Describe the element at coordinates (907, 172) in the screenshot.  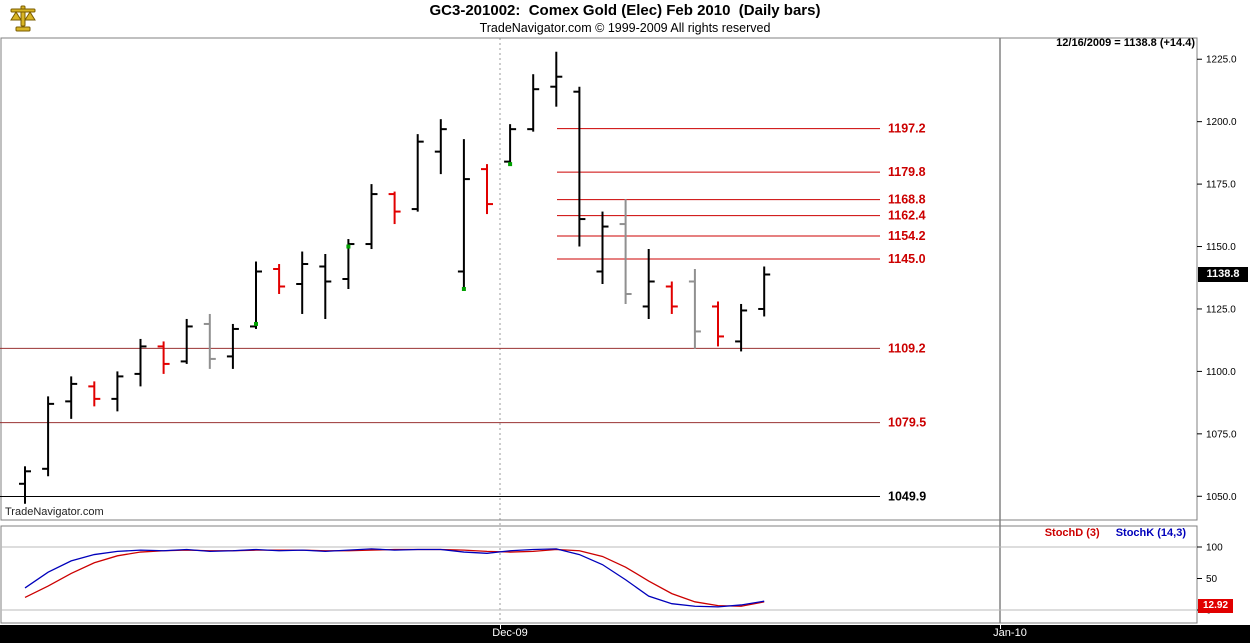
I see `level-label: 1179.8` at that location.